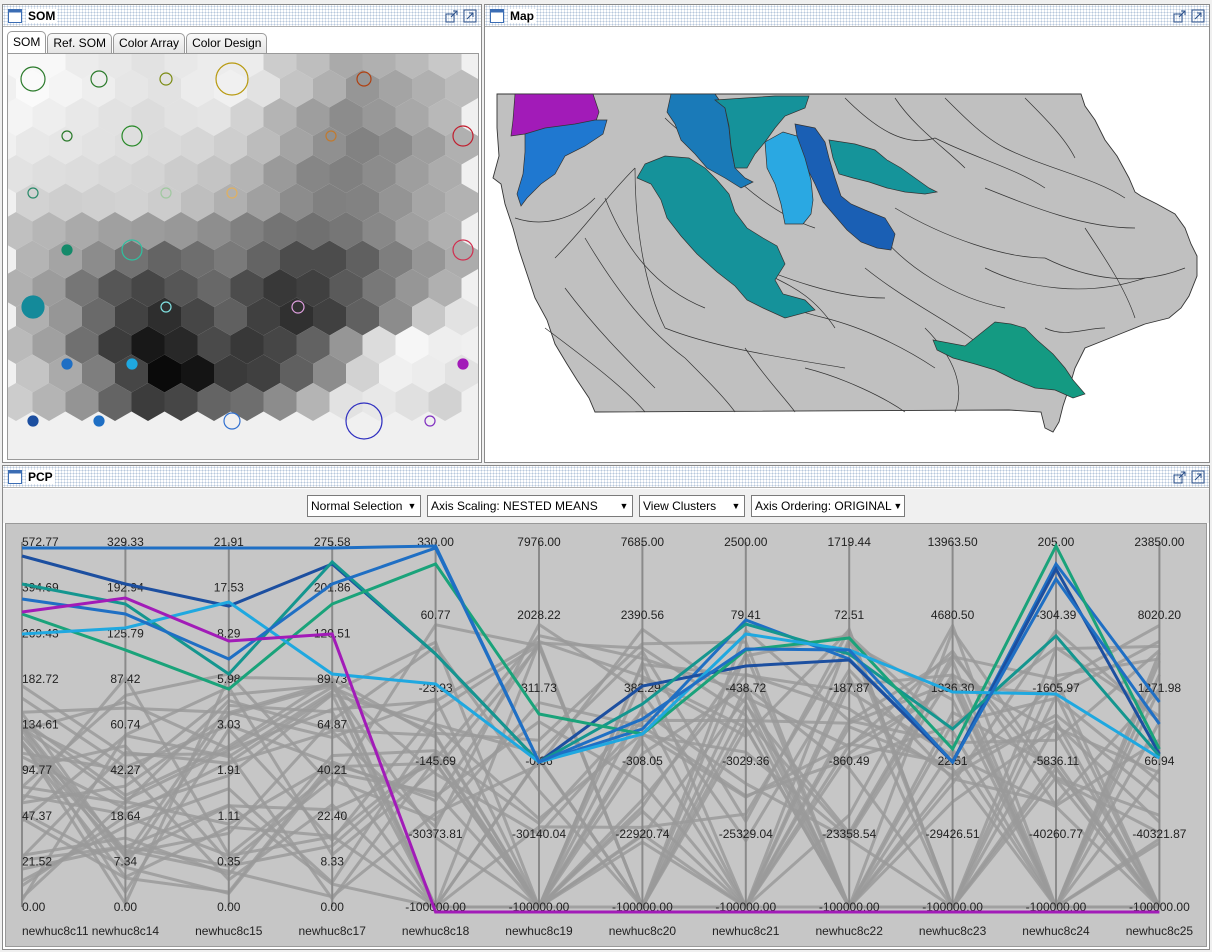 The width and height of the screenshot is (1212, 952). Describe the element at coordinates (828, 506) in the screenshot. I see `axis-ordering-select: Axis Ordering: ORIGINAL ▼` at that location.